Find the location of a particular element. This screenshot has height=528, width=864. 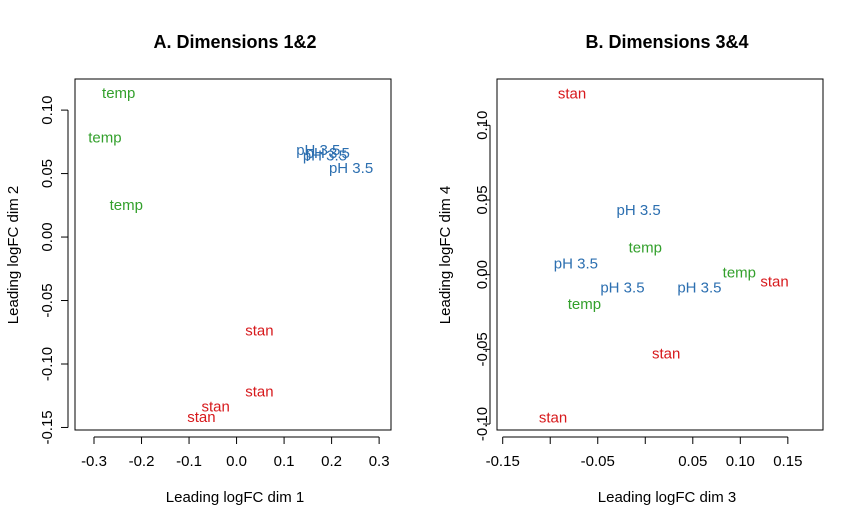

panel-b-y-ticks: -0.10 -0.05 0.00 0.05 0.10 is located at coordinates (482, 276).